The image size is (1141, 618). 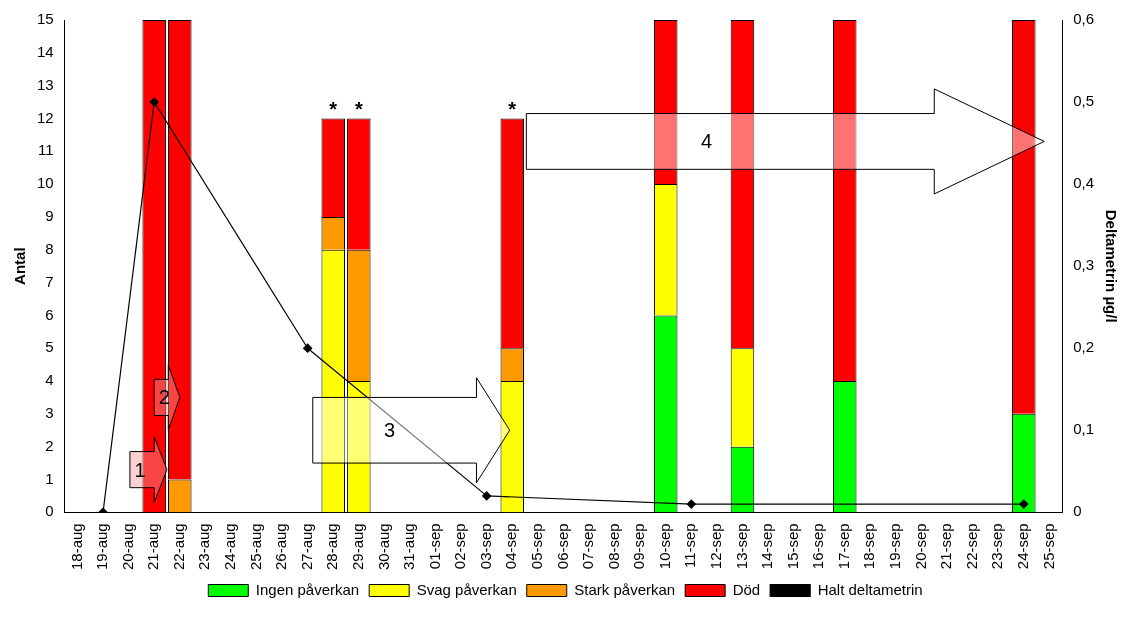 I want to click on legend-label: Ingen påverkan, so click(x=307, y=589).